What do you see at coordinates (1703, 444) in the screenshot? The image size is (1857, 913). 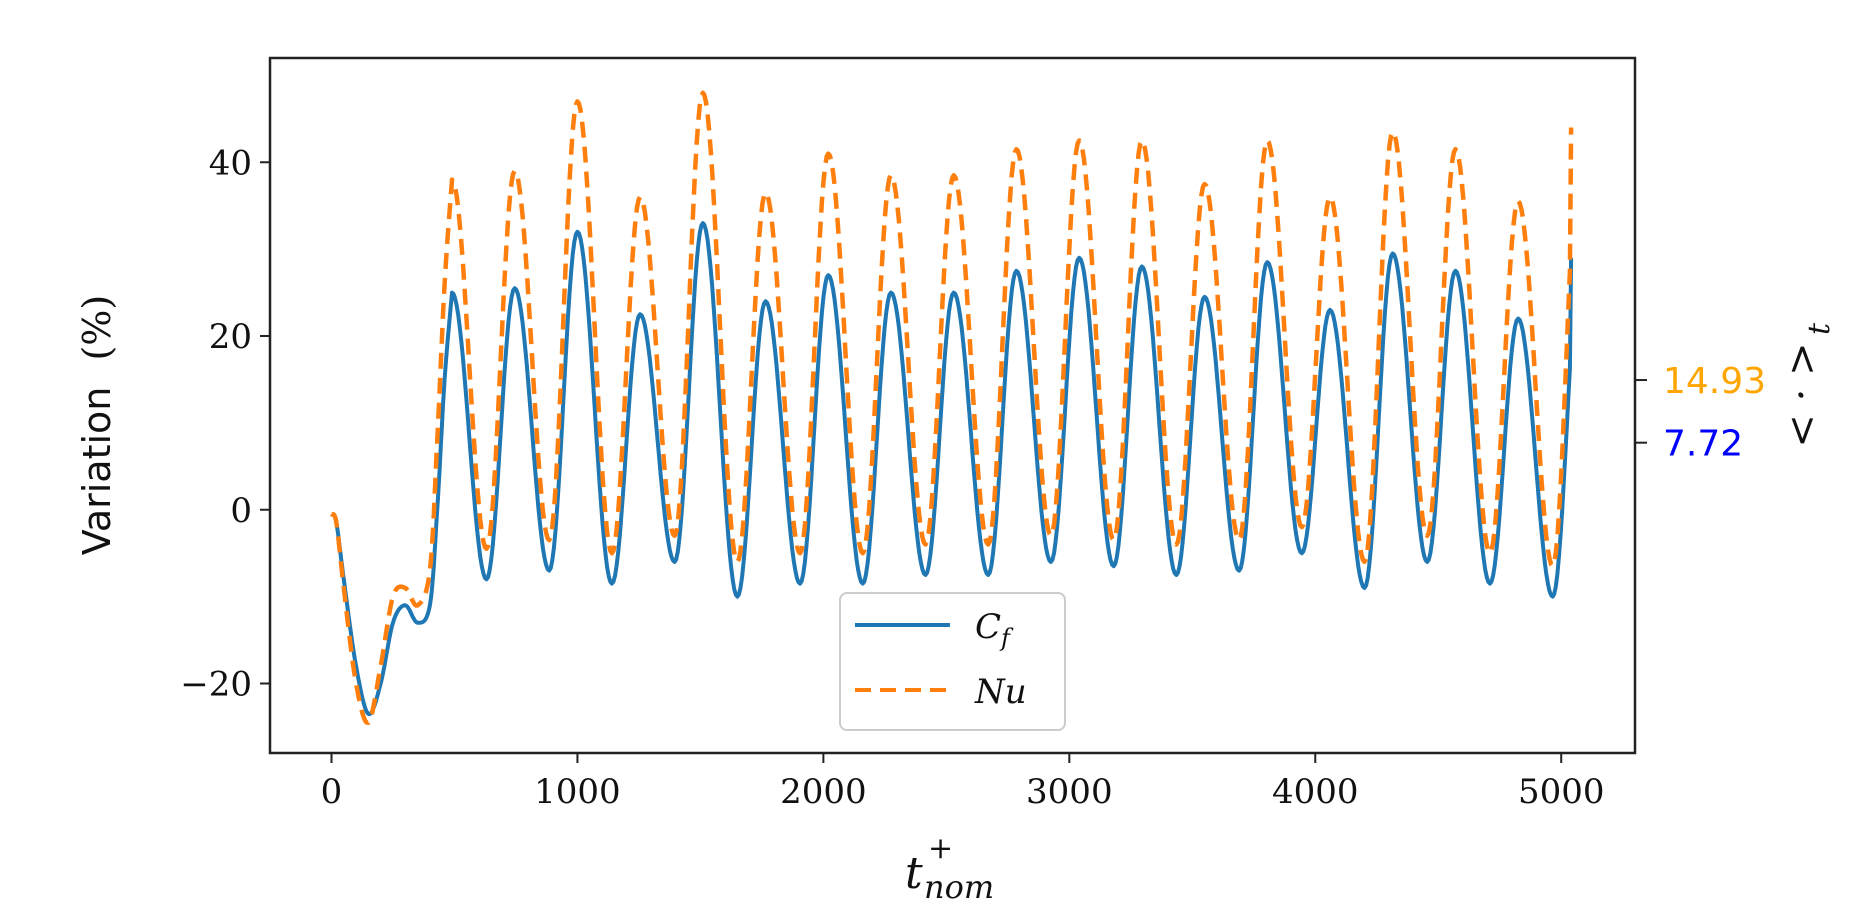 I see `right-tick-label: 7.72` at bounding box center [1703, 444].